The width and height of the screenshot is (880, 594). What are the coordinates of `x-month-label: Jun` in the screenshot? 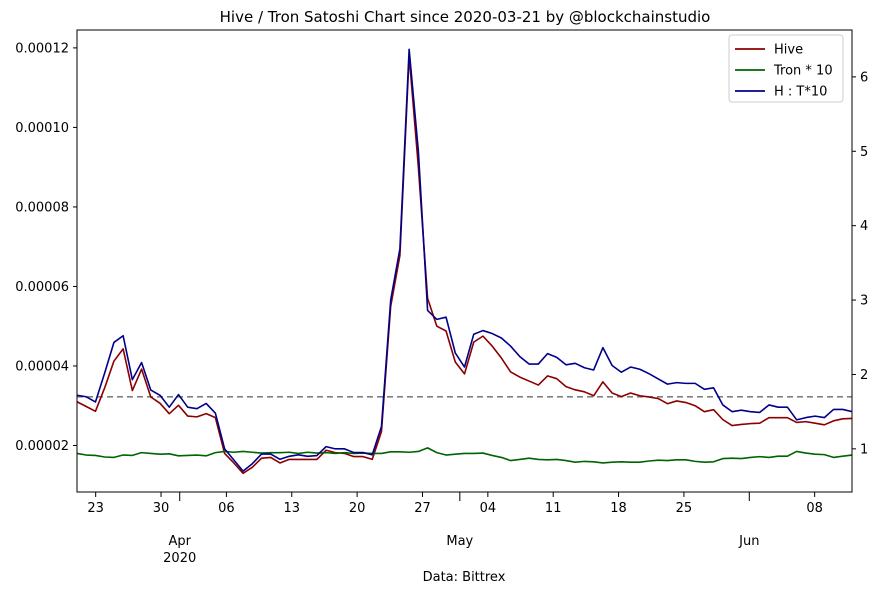 It's located at (748, 541).